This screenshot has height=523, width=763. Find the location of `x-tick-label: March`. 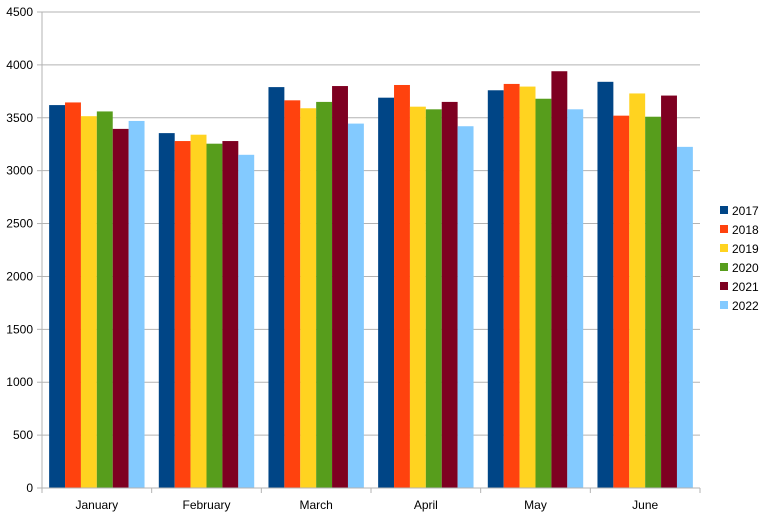

x-tick-label: March is located at coordinates (315, 505).